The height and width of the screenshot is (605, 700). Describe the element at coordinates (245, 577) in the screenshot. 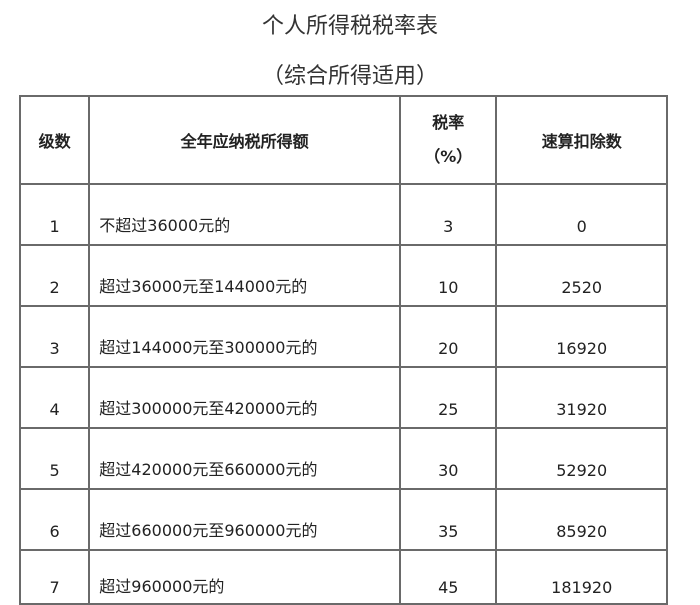

I see `cell-range: 超过960000元的` at that location.